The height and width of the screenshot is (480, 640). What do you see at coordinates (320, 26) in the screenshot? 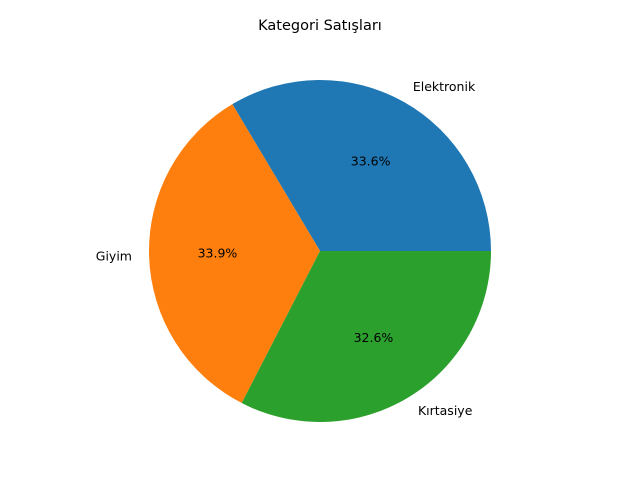
I see `chart-title: Kategori Satışları` at bounding box center [320, 26].